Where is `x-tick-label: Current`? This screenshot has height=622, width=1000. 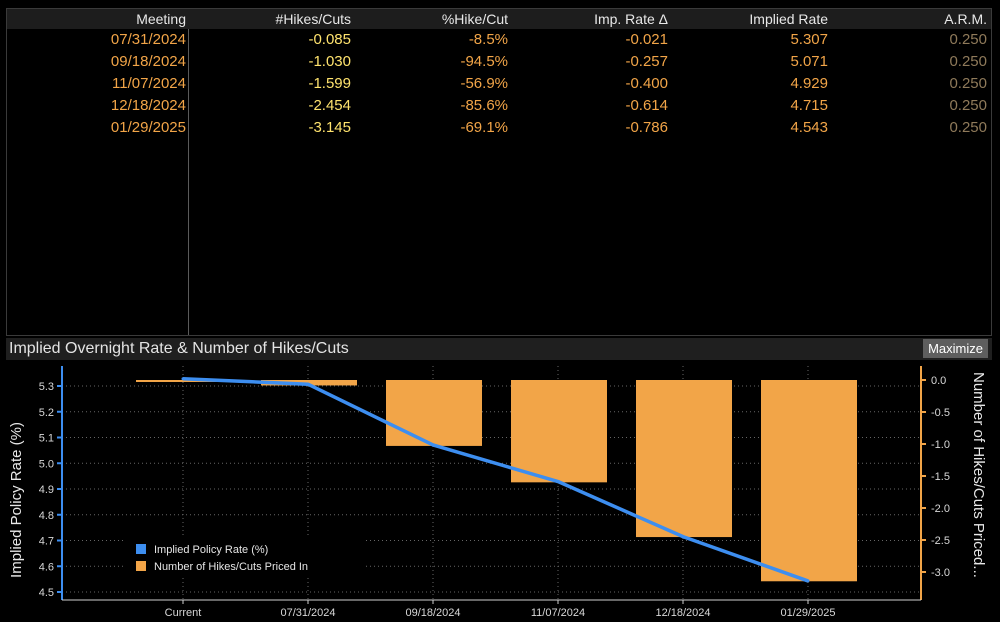
x-tick-label: Current is located at coordinates (183, 613).